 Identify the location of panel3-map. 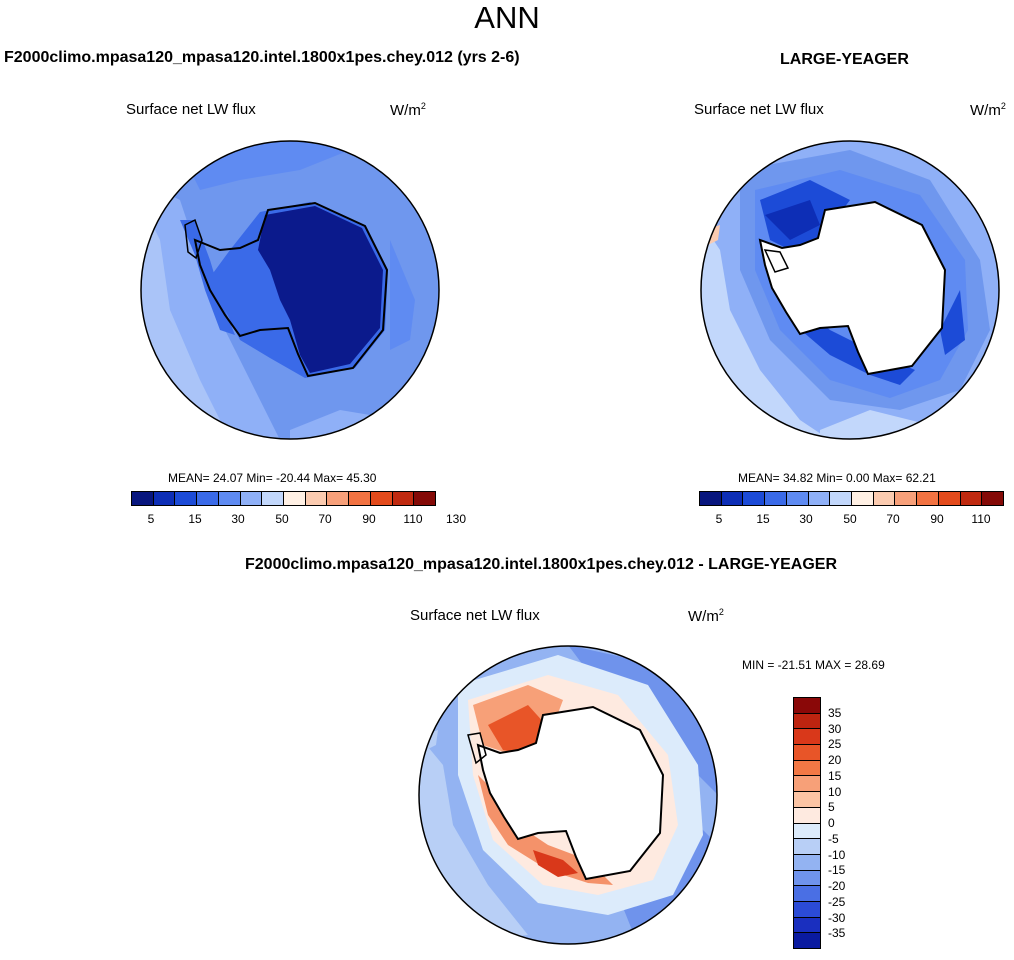
(568, 795).